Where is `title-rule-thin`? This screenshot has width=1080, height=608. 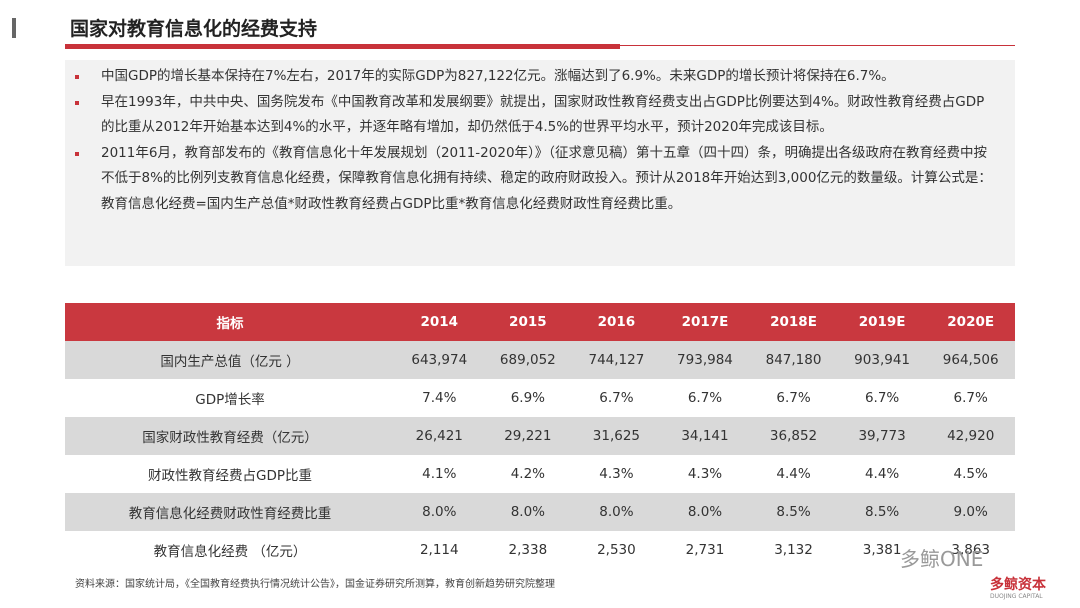 title-rule-thin is located at coordinates (817, 45).